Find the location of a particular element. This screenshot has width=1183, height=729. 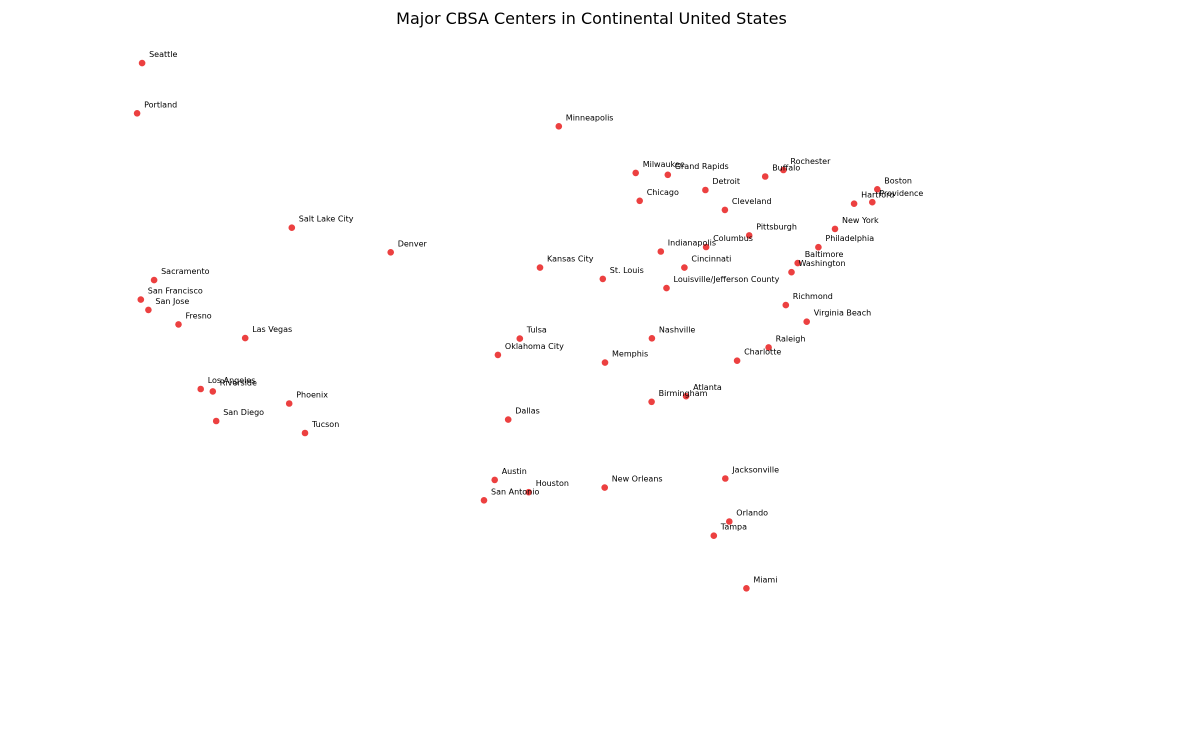

city-label: Boston is located at coordinates (898, 180).